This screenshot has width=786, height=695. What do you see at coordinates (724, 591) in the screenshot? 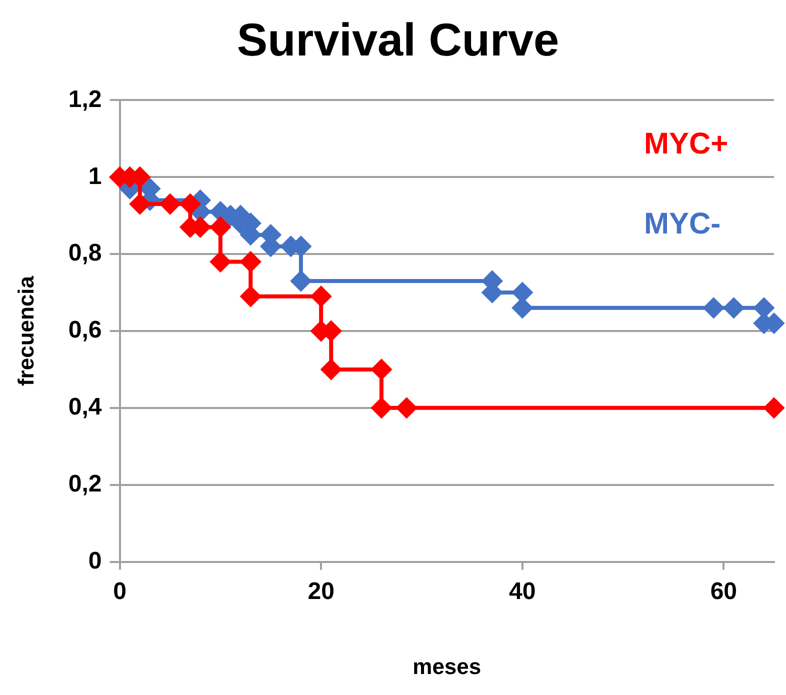
I see `x-tick-label: 60` at bounding box center [724, 591].